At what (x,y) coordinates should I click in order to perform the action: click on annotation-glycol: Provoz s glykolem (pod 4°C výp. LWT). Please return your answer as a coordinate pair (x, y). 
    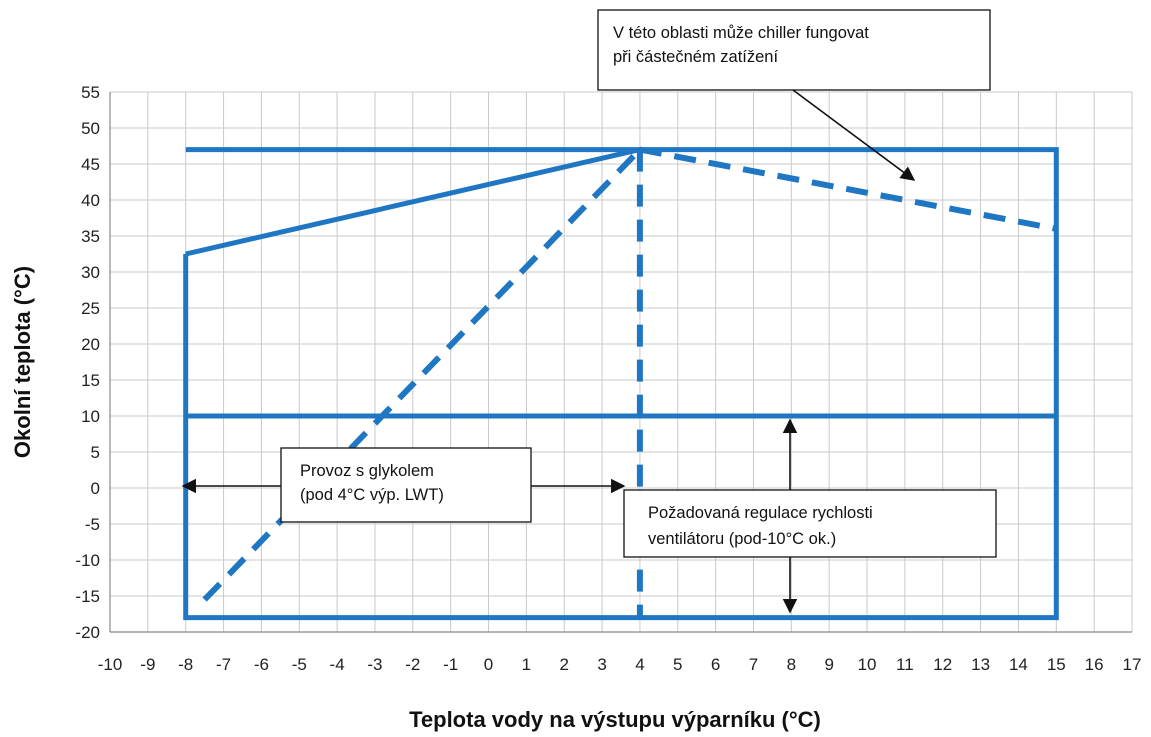
    Looking at the image, I should click on (406, 485).